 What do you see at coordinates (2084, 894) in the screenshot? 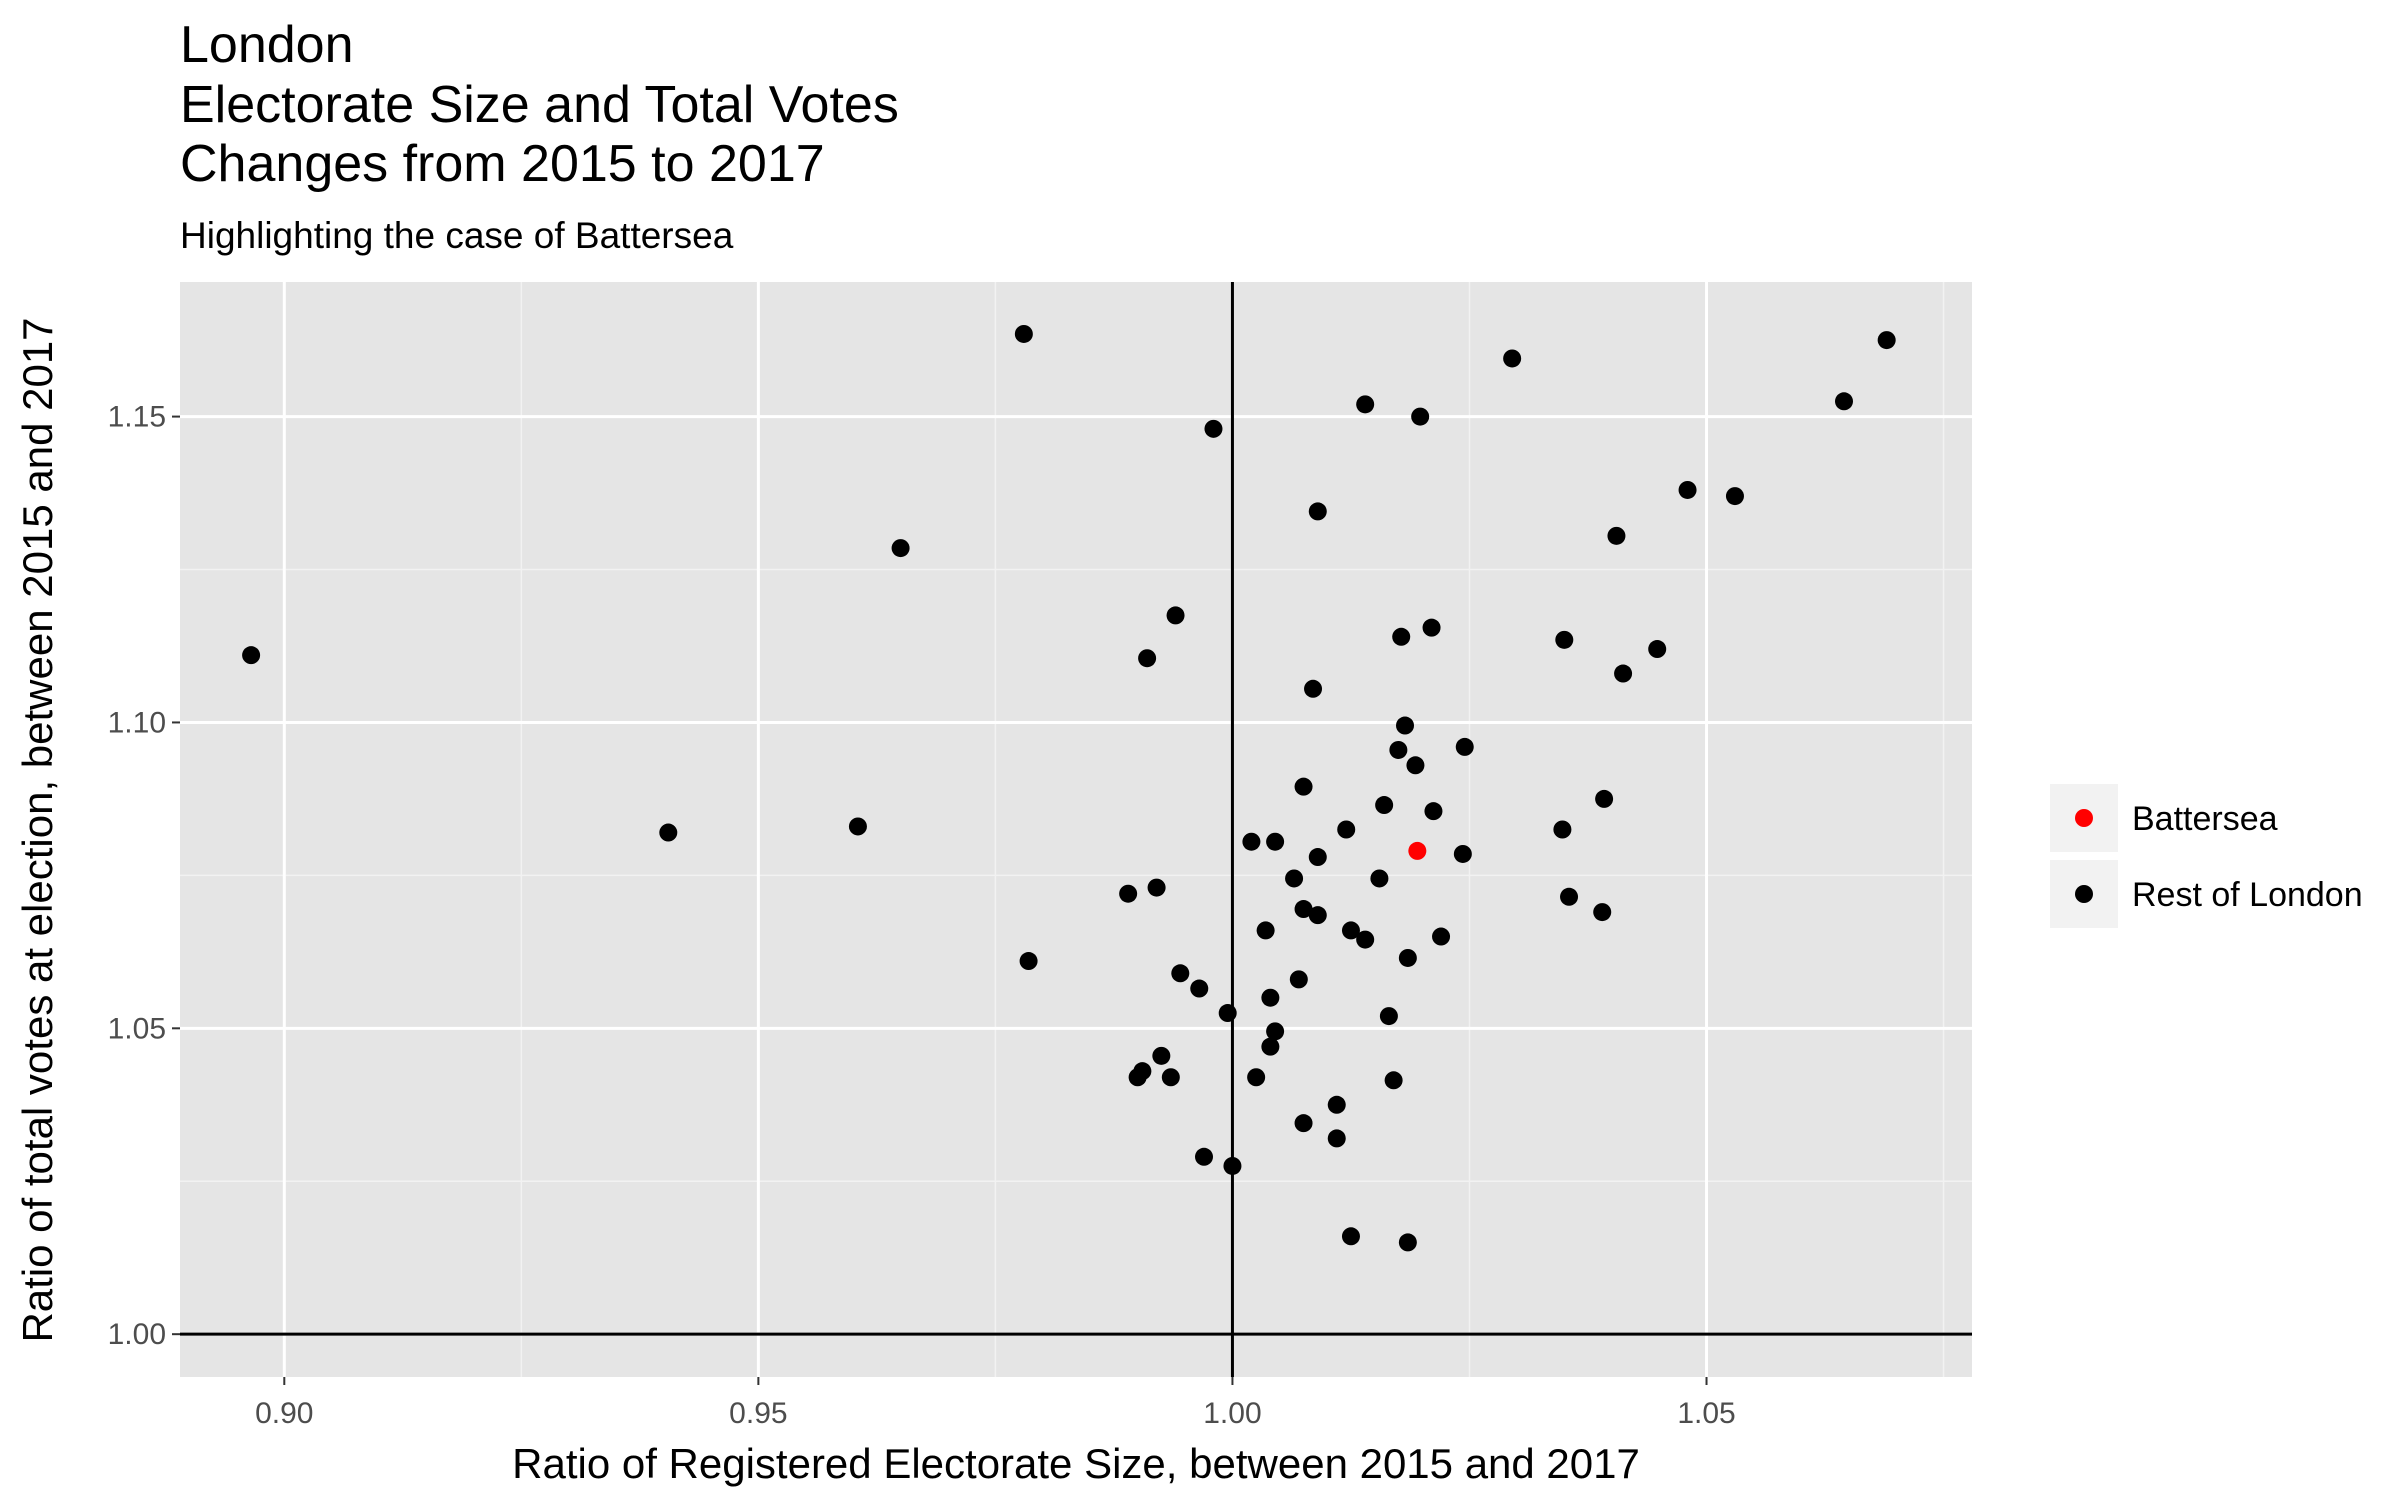
I see `legend-marker-rest-of-london` at bounding box center [2084, 894].